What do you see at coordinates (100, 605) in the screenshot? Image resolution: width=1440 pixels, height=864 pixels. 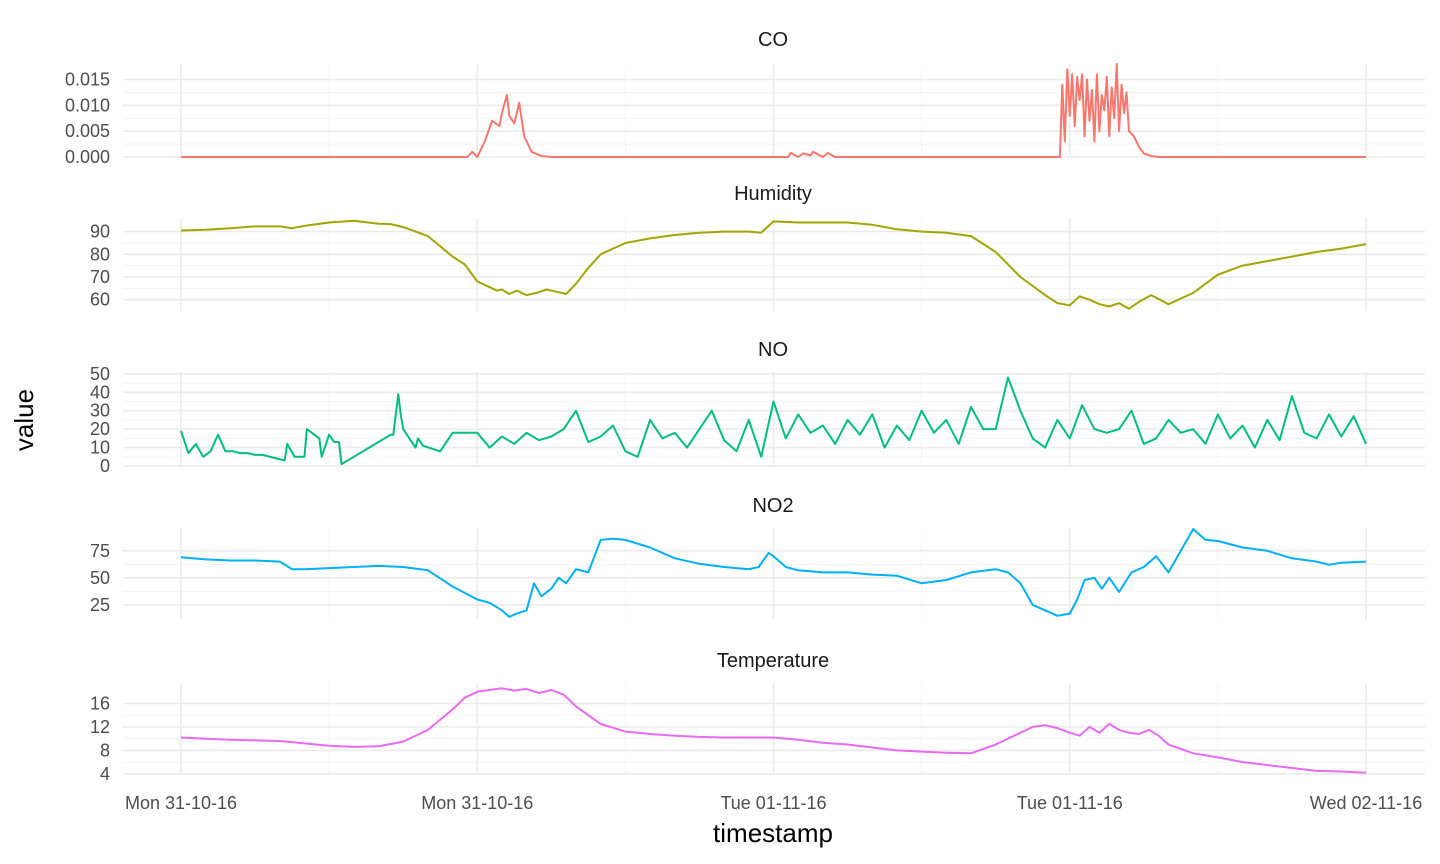 I see `y-tick-label: 25` at bounding box center [100, 605].